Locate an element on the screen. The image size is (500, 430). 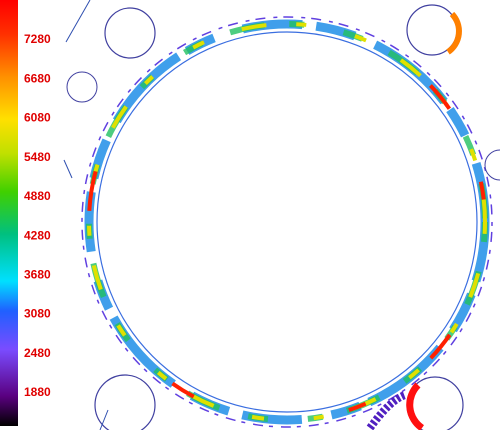
colorbar-ticks: 7280 6680 6080 5480 4880 4280 3680 3080 2480 1880 is located at coordinates (37, 215).